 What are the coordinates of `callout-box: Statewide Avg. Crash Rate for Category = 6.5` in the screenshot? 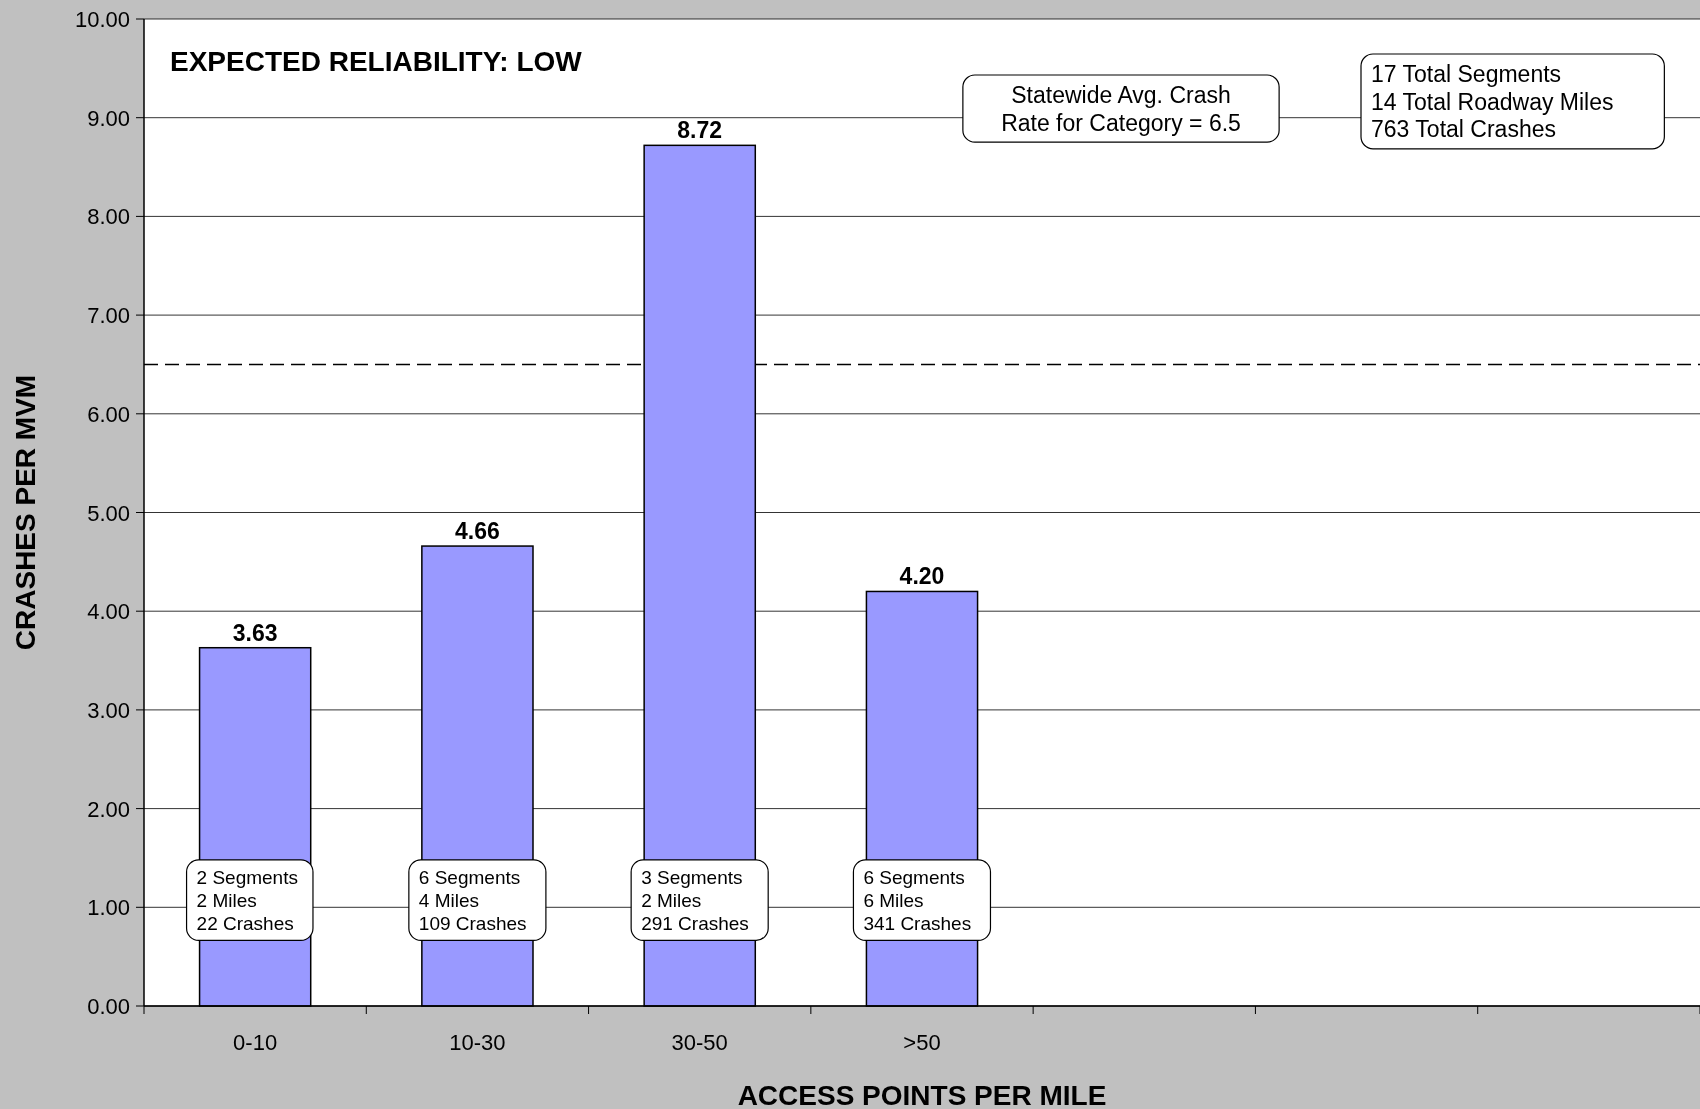 It's located at (1121, 108).